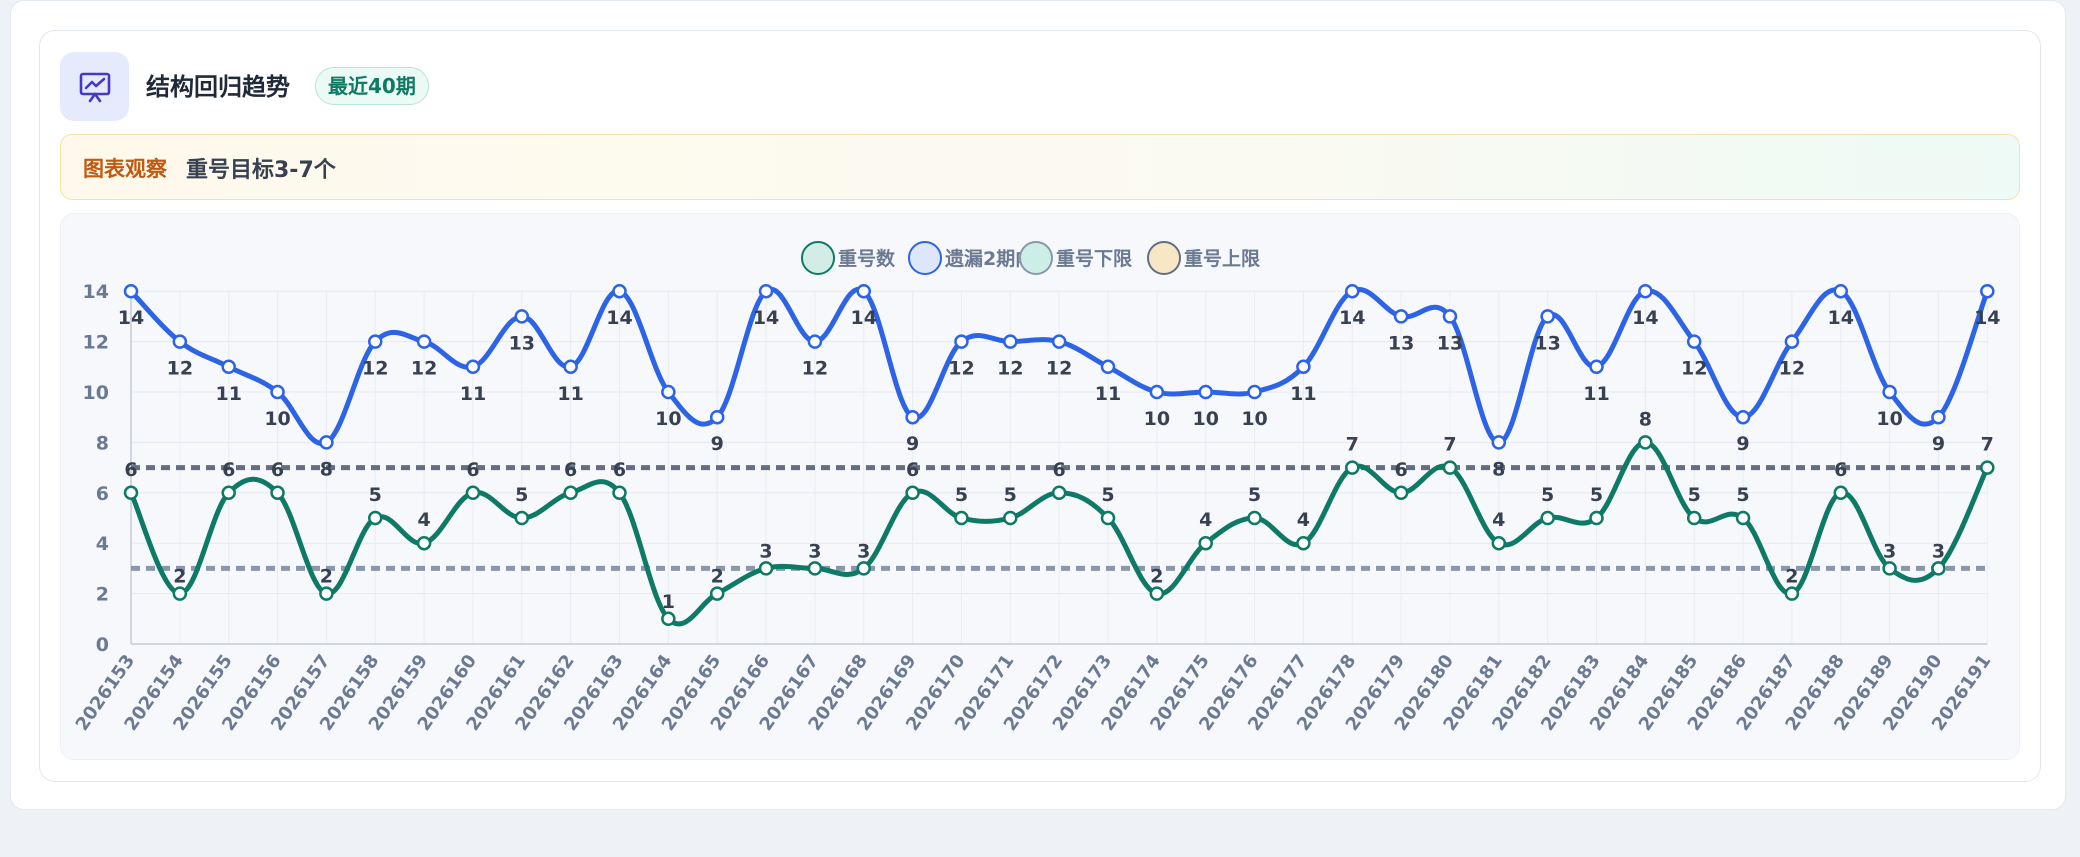 The width and height of the screenshot is (2080, 857). Describe the element at coordinates (1164, 258) in the screenshot. I see `legend-swatch` at that location.